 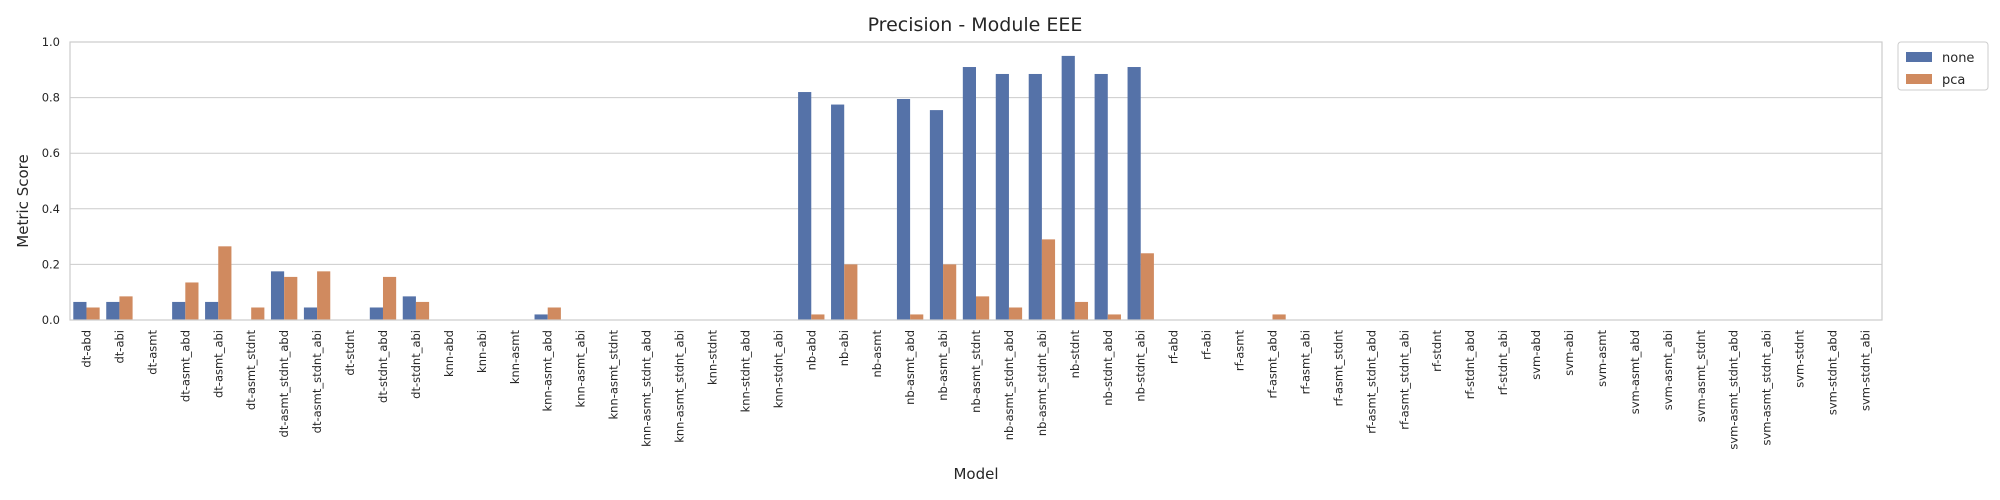 I want to click on x-tick-label: dt-stdnt_abi, so click(x=416, y=364).